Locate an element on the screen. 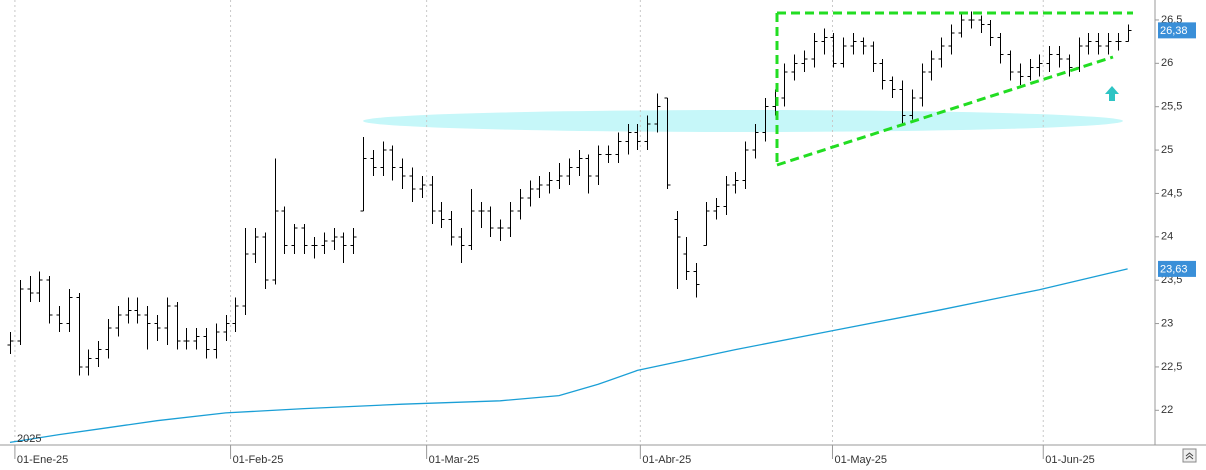 The image size is (1206, 470). up-arrow is located at coordinates (1112, 93).